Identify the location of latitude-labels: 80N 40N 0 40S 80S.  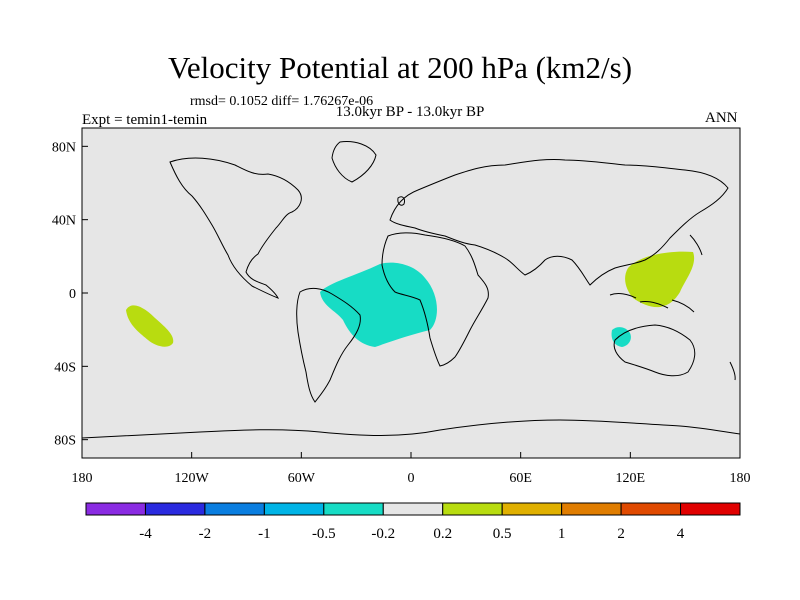
(64, 294).